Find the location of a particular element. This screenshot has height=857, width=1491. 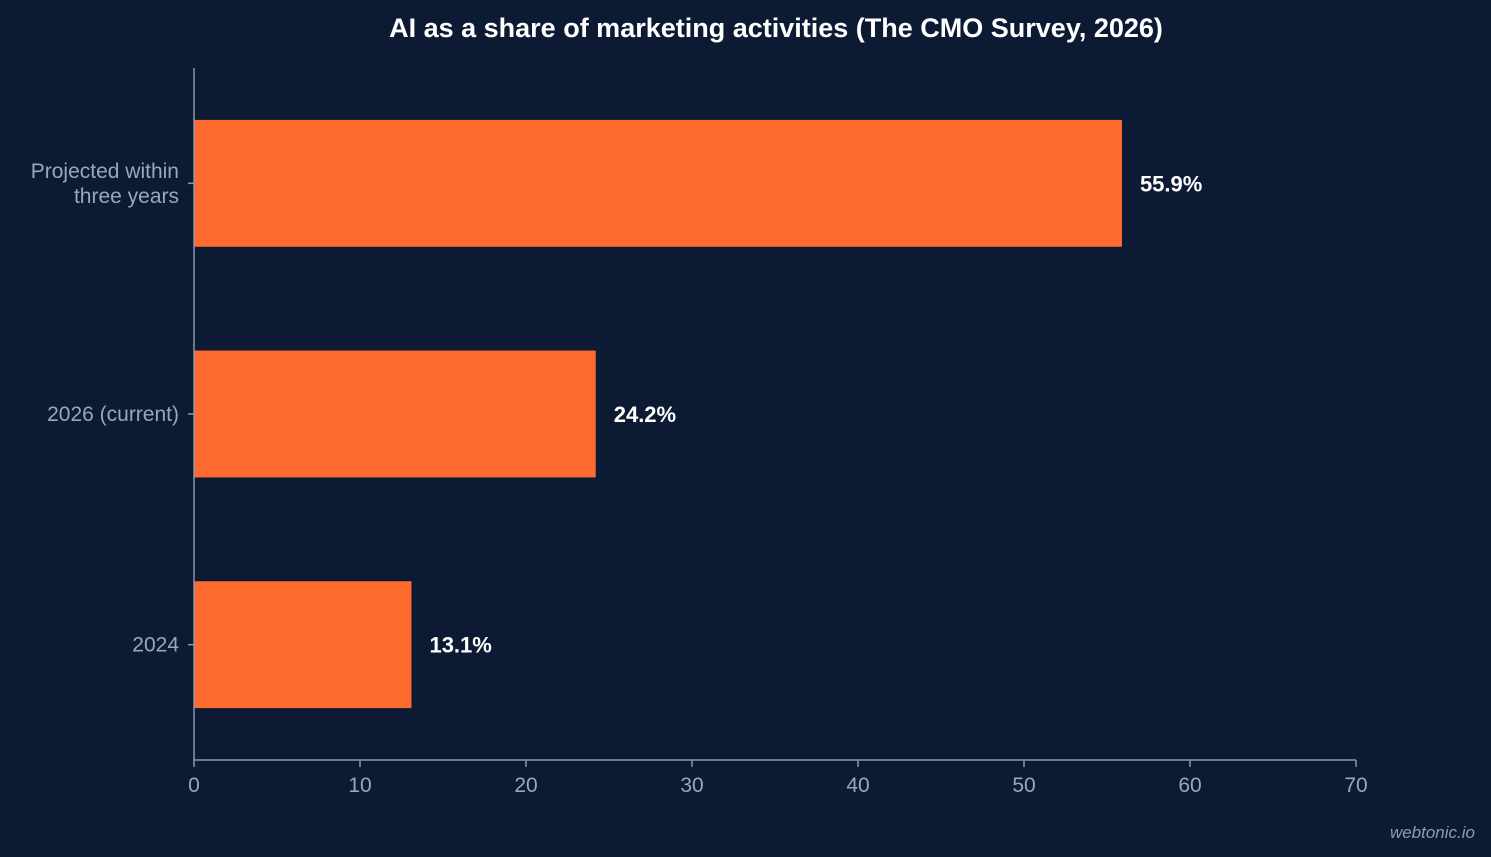

x-tick-label-3: 30 is located at coordinates (691, 785).